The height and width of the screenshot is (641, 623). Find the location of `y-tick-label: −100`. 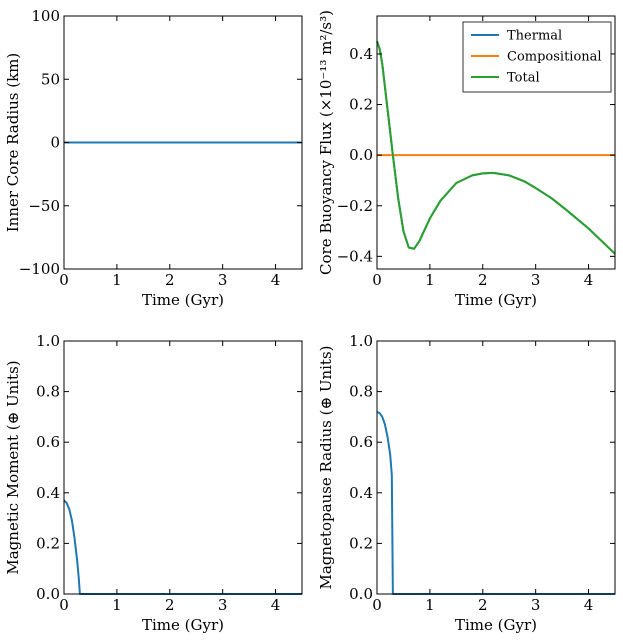

y-tick-label: −100 is located at coordinates (39, 269).